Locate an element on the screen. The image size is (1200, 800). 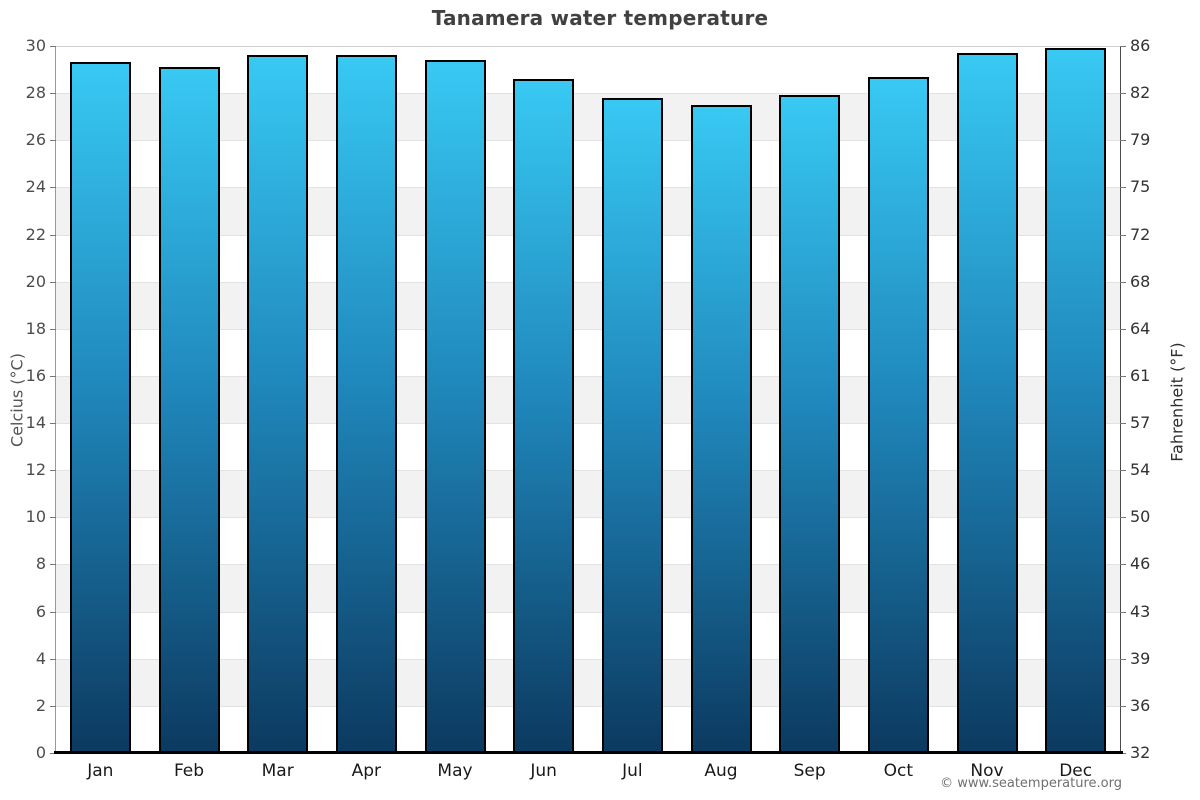
y-right-tick-46: 46 is located at coordinates (1140, 564).